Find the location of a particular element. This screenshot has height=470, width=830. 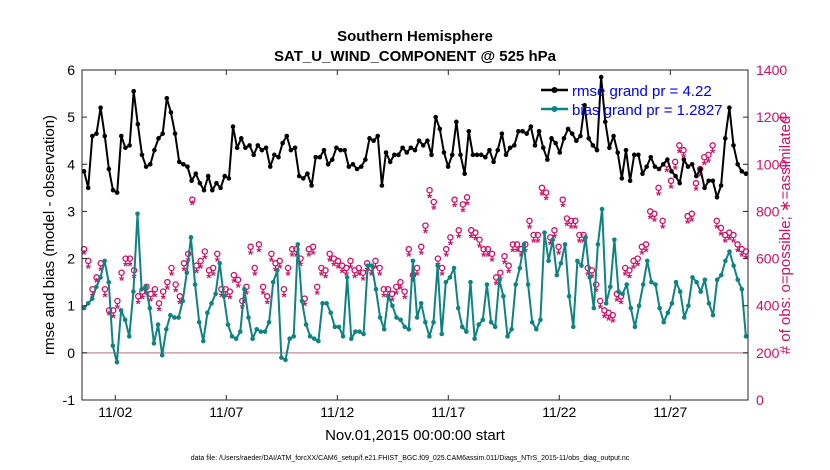

y-tick-label: 2 is located at coordinates (71, 259).